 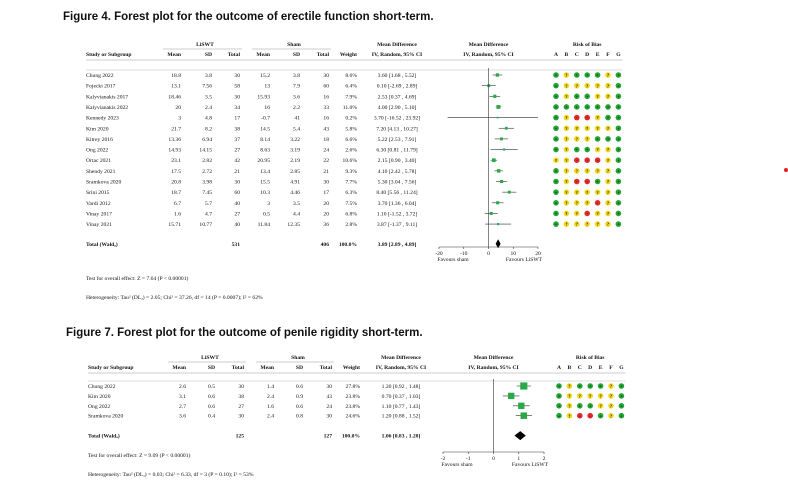 I want to click on sd-header: SD, so click(x=211, y=368).